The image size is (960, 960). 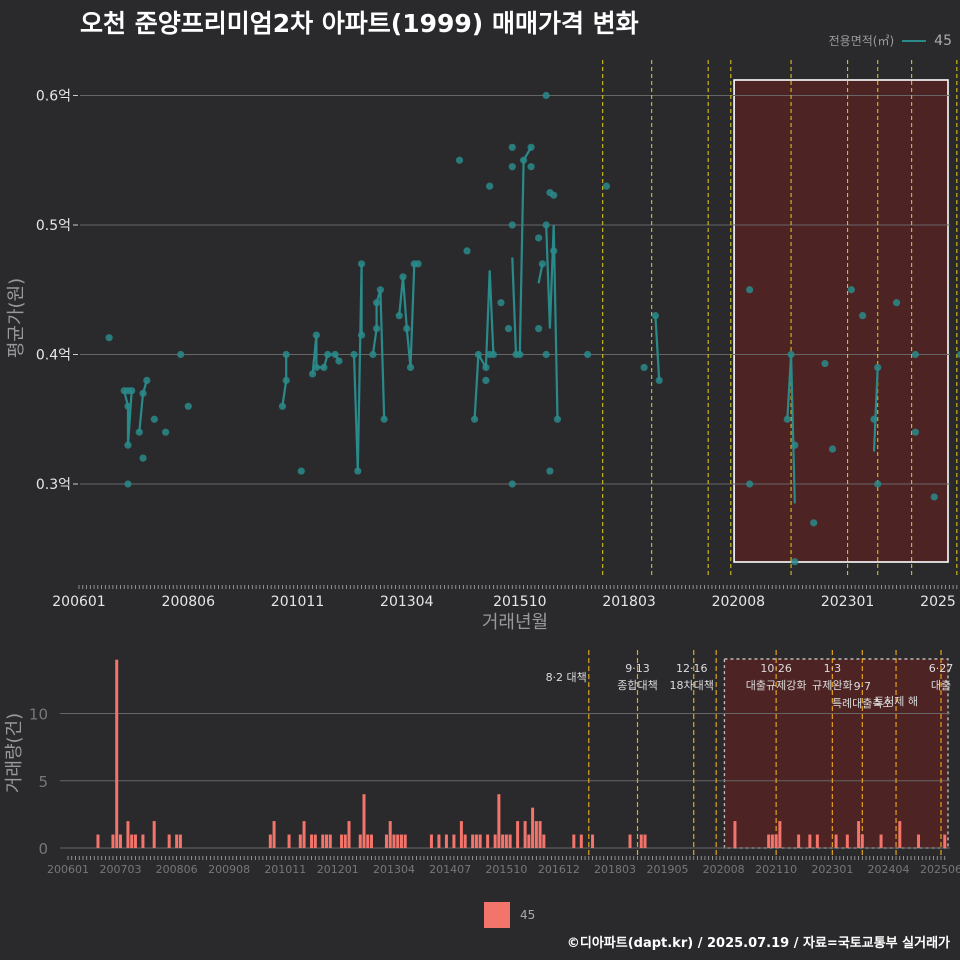 I want to click on x-tick-label: 201612, so click(x=559, y=869).